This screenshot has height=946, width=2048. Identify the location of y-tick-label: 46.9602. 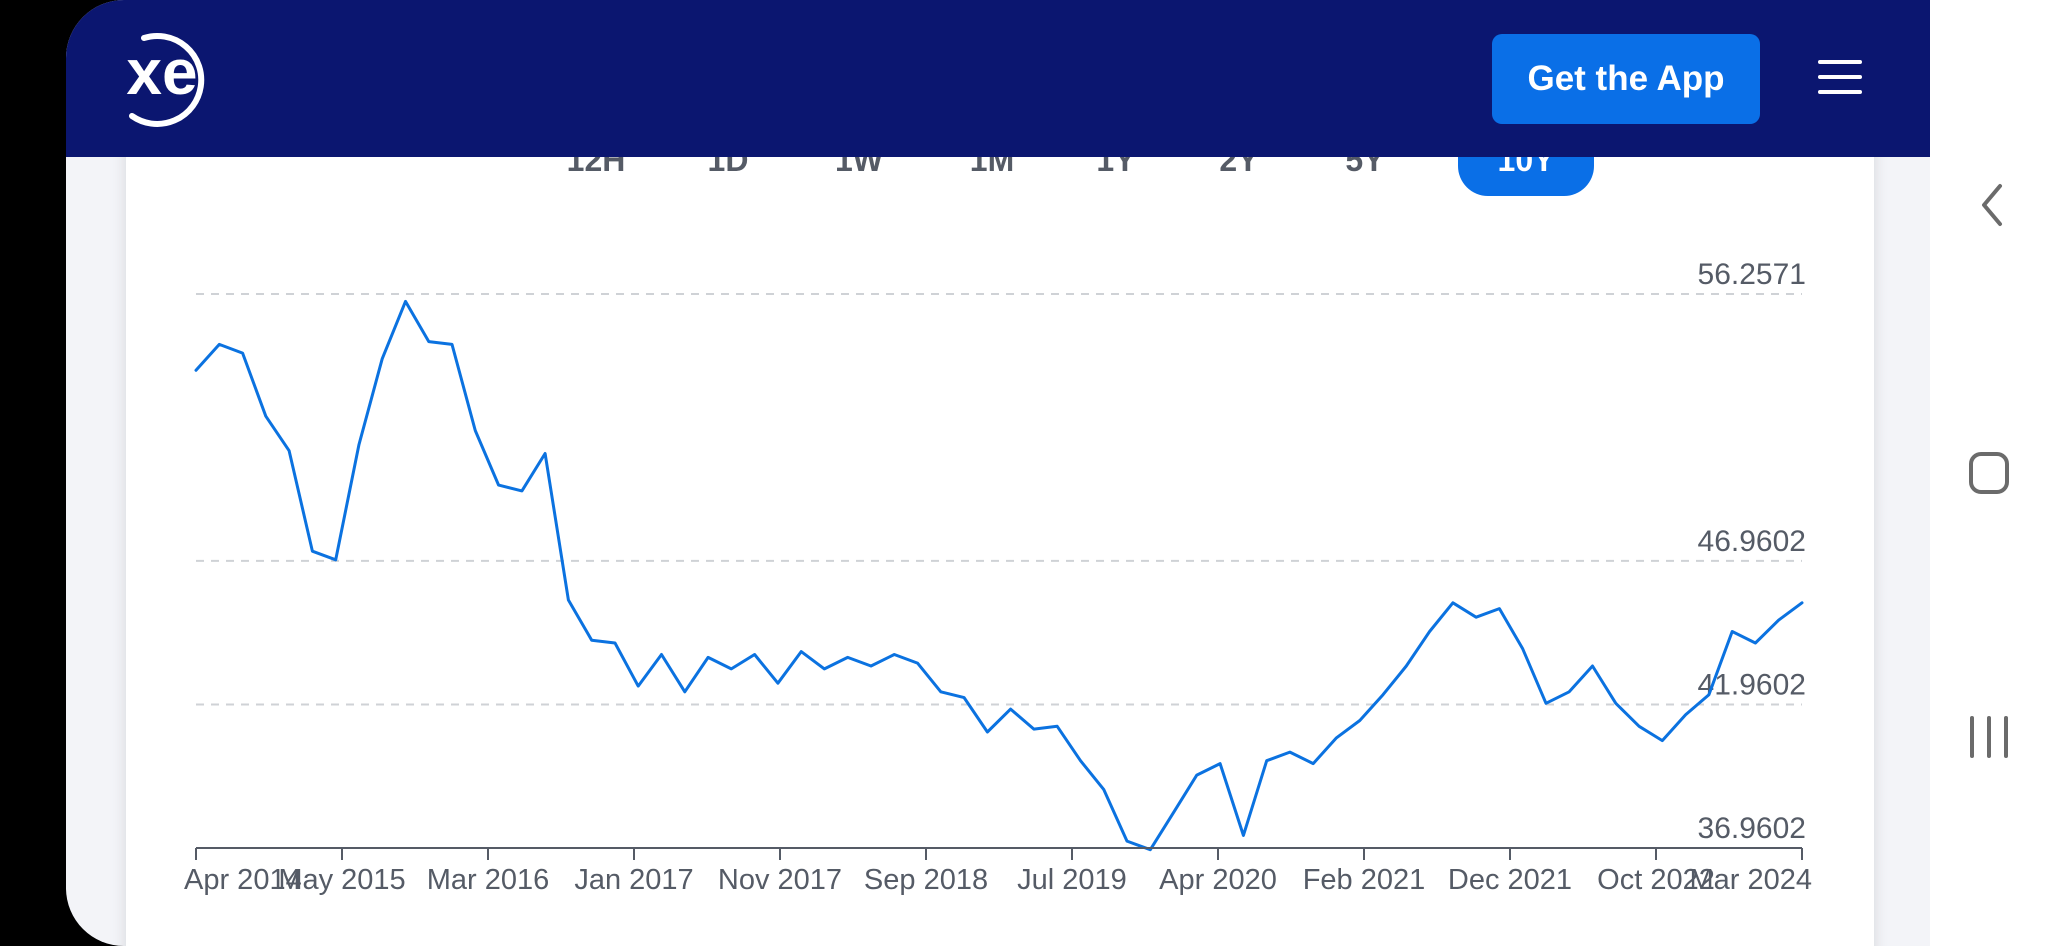
(1752, 541).